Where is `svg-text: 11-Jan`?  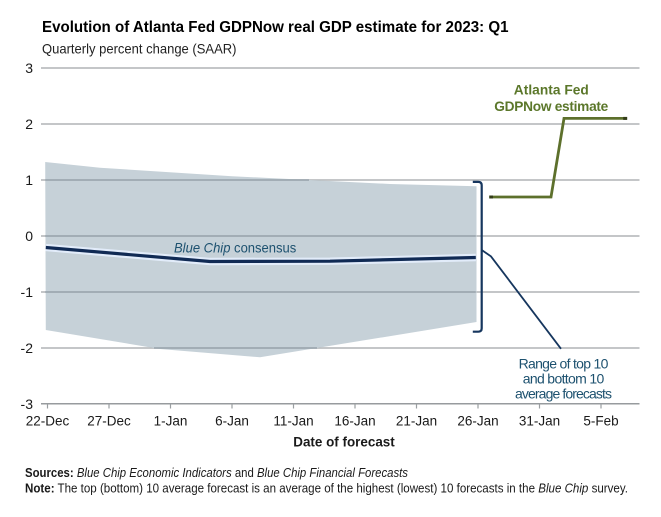 svg-text: 11-Jan is located at coordinates (293, 421).